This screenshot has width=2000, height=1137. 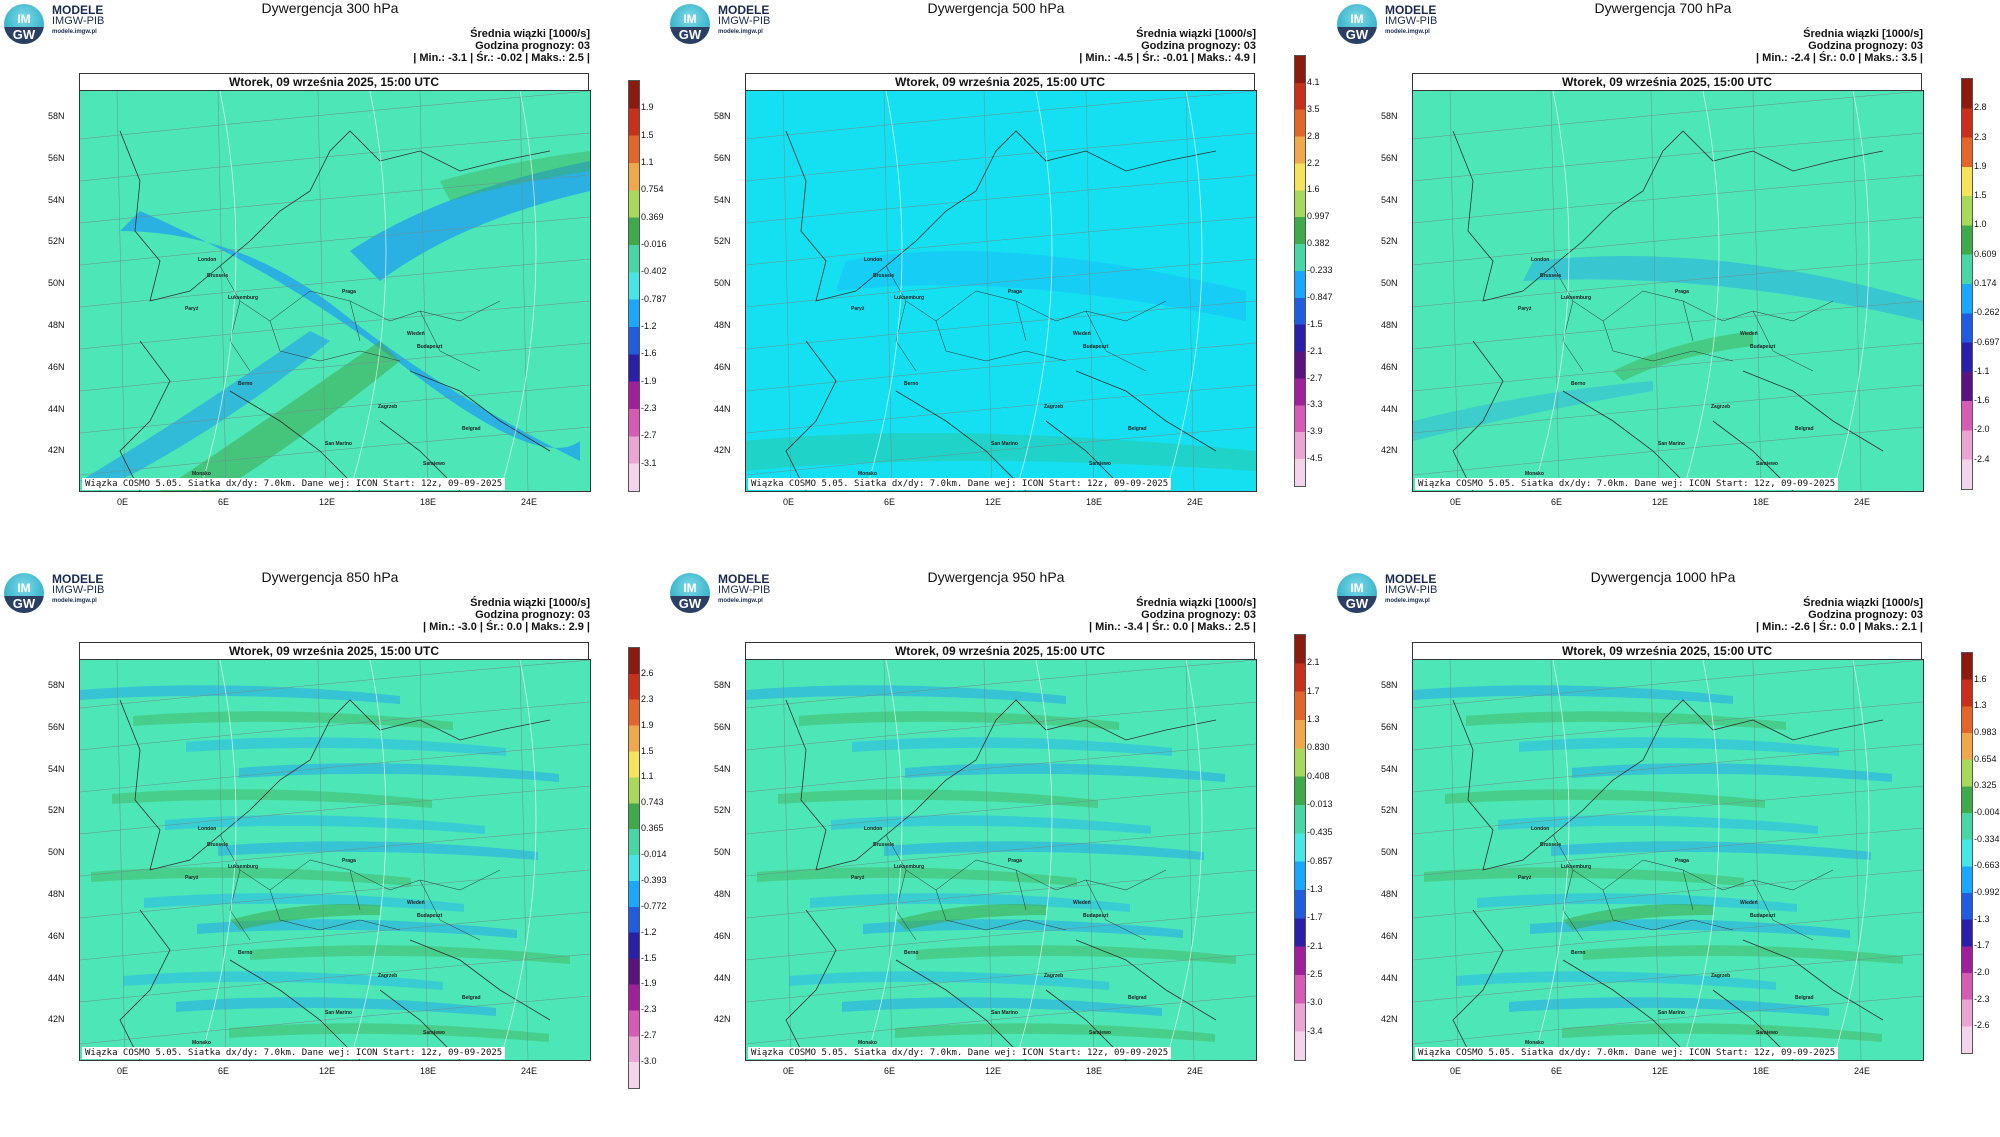 What do you see at coordinates (1407, 601) in the screenshot?
I see `logo-line3: modele.imgw.pl` at bounding box center [1407, 601].